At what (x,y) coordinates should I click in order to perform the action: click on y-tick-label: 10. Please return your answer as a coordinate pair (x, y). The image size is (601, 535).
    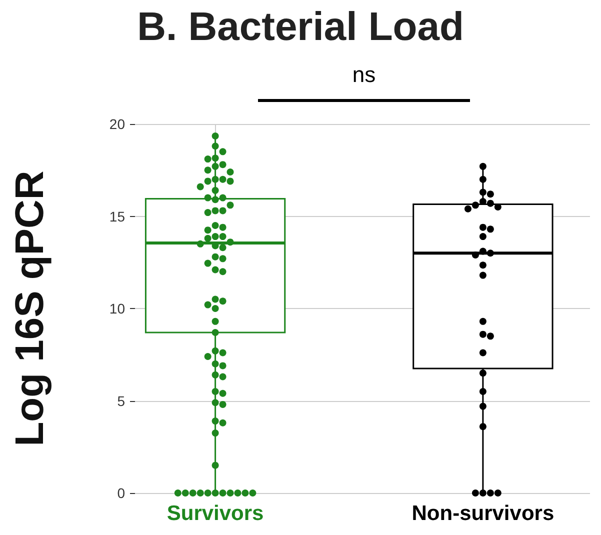
    Looking at the image, I should click on (117, 308).